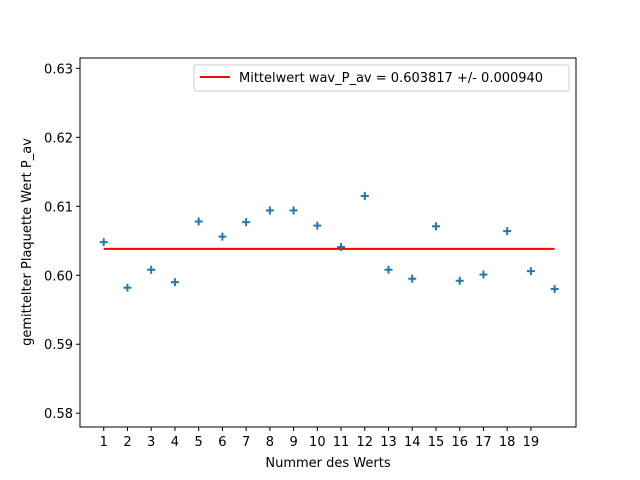  What do you see at coordinates (459, 442) in the screenshot?
I see `x-tick-label: 16` at bounding box center [459, 442].